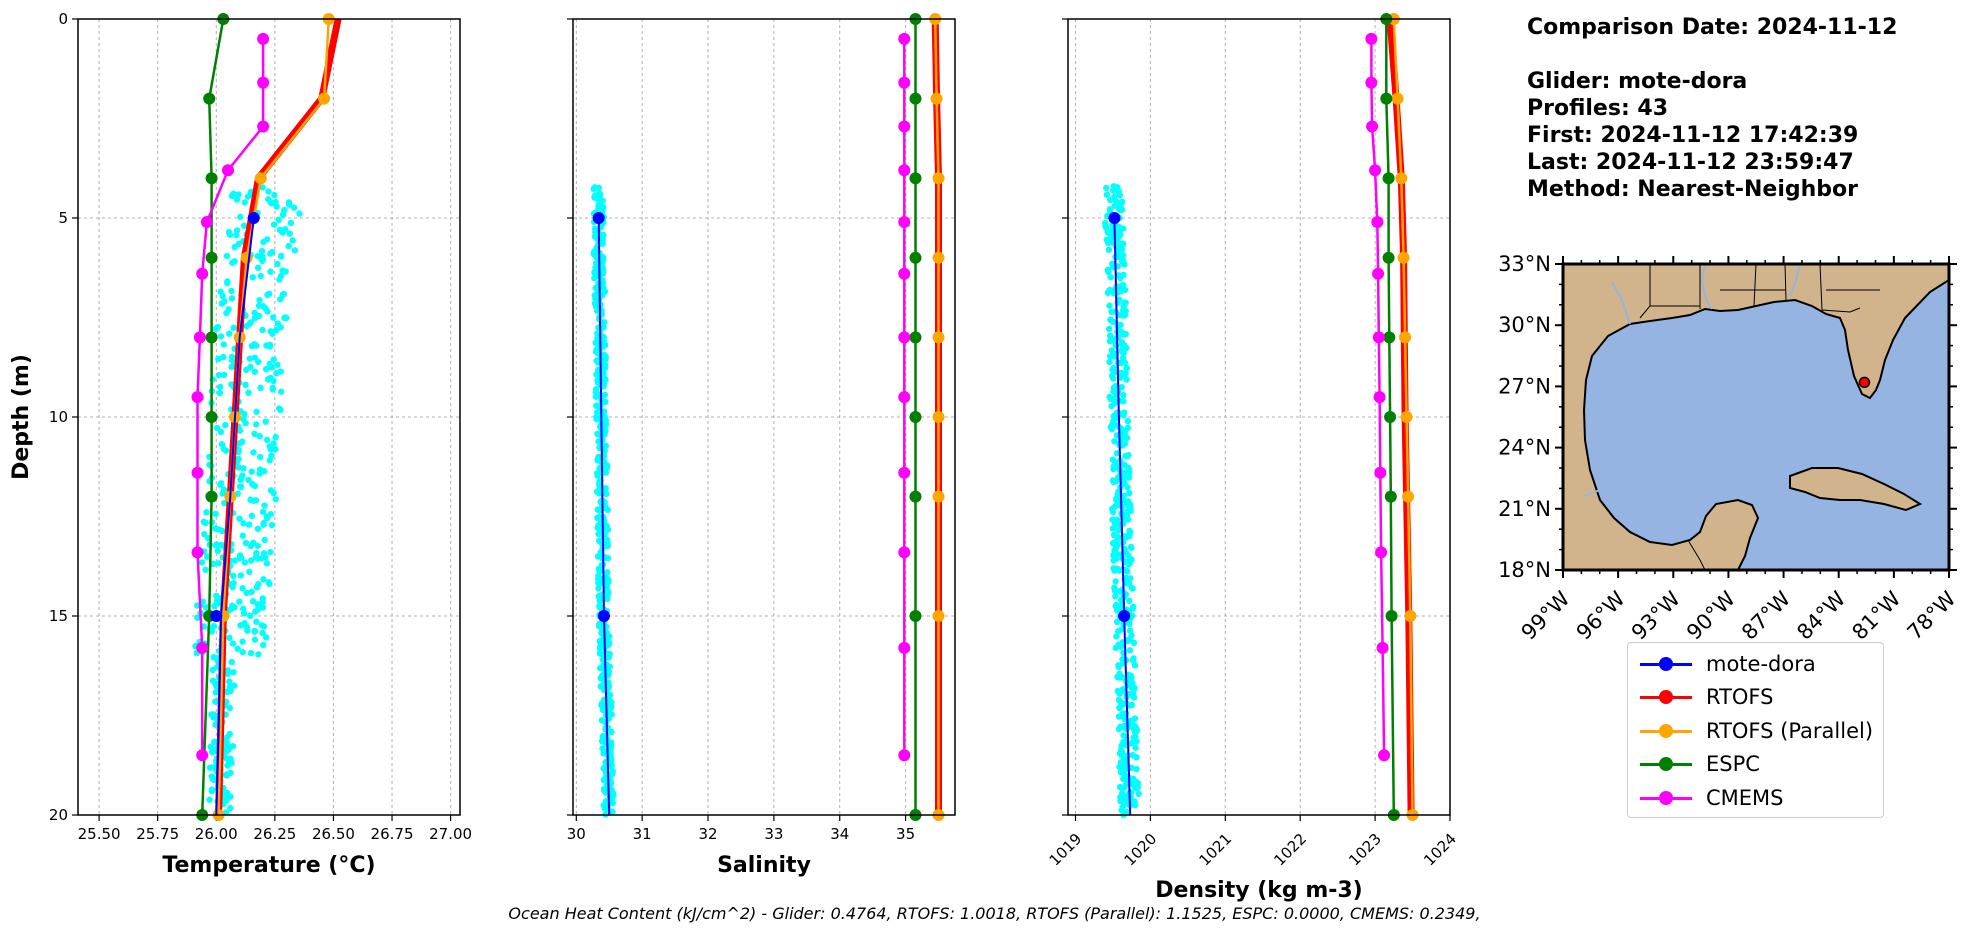 The image size is (1987, 934). What do you see at coordinates (1745, 797) in the screenshot?
I see `legend-label: CMEMS` at bounding box center [1745, 797].